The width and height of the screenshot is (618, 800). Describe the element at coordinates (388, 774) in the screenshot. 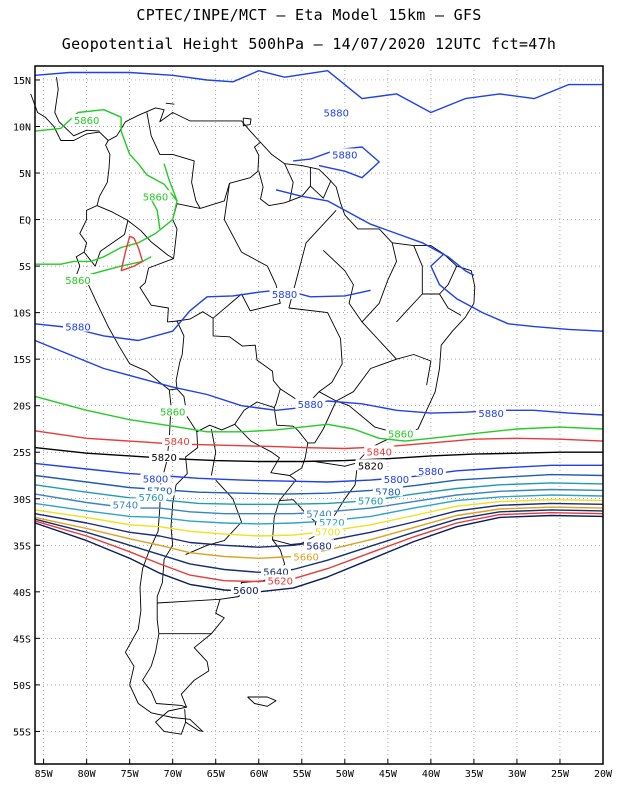

I see `lon-tick-label: 45W` at that location.